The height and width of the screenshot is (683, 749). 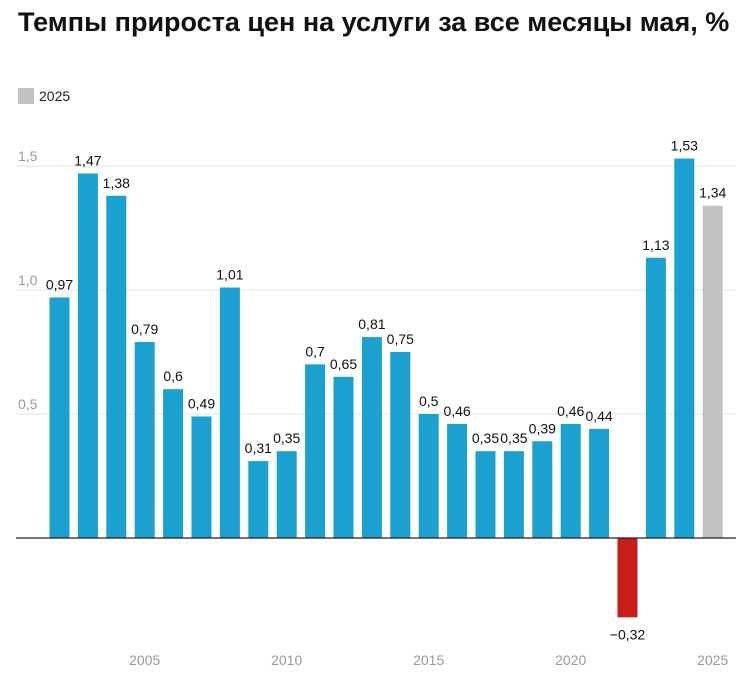 I want to click on bar-2022, so click(x=627, y=578).